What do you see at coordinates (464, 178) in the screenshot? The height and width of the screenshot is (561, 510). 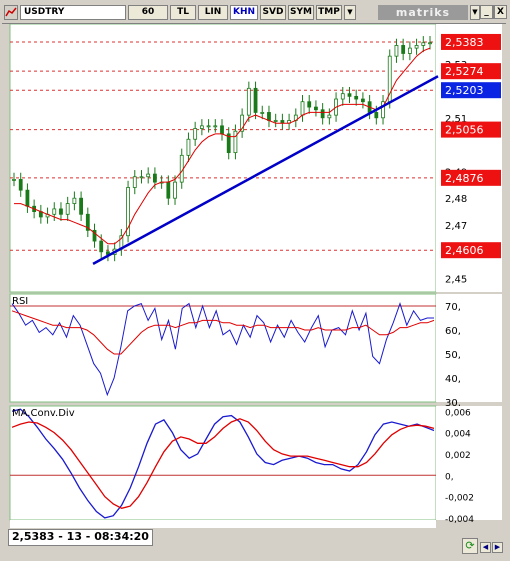 I see `price-label-text: 2,4876` at bounding box center [464, 178].